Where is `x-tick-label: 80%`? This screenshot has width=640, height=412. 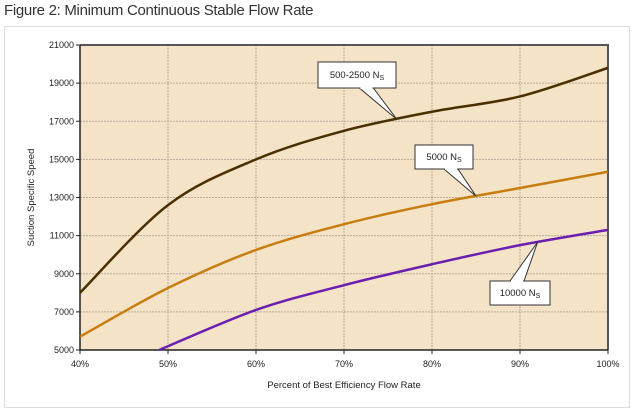
x-tick-label: 80% is located at coordinates (432, 364).